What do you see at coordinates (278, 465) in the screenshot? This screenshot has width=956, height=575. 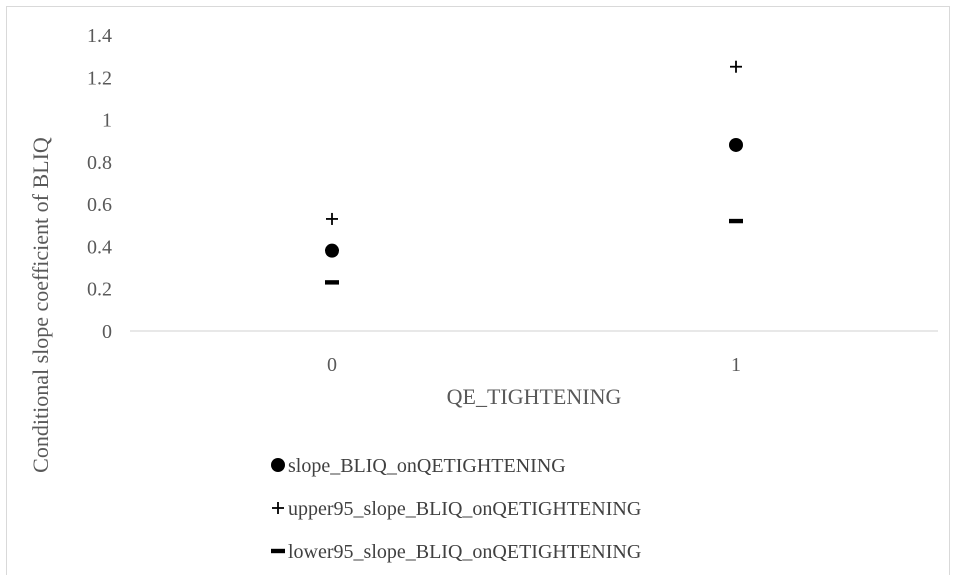 I see `circle-marker-icon` at bounding box center [278, 465].